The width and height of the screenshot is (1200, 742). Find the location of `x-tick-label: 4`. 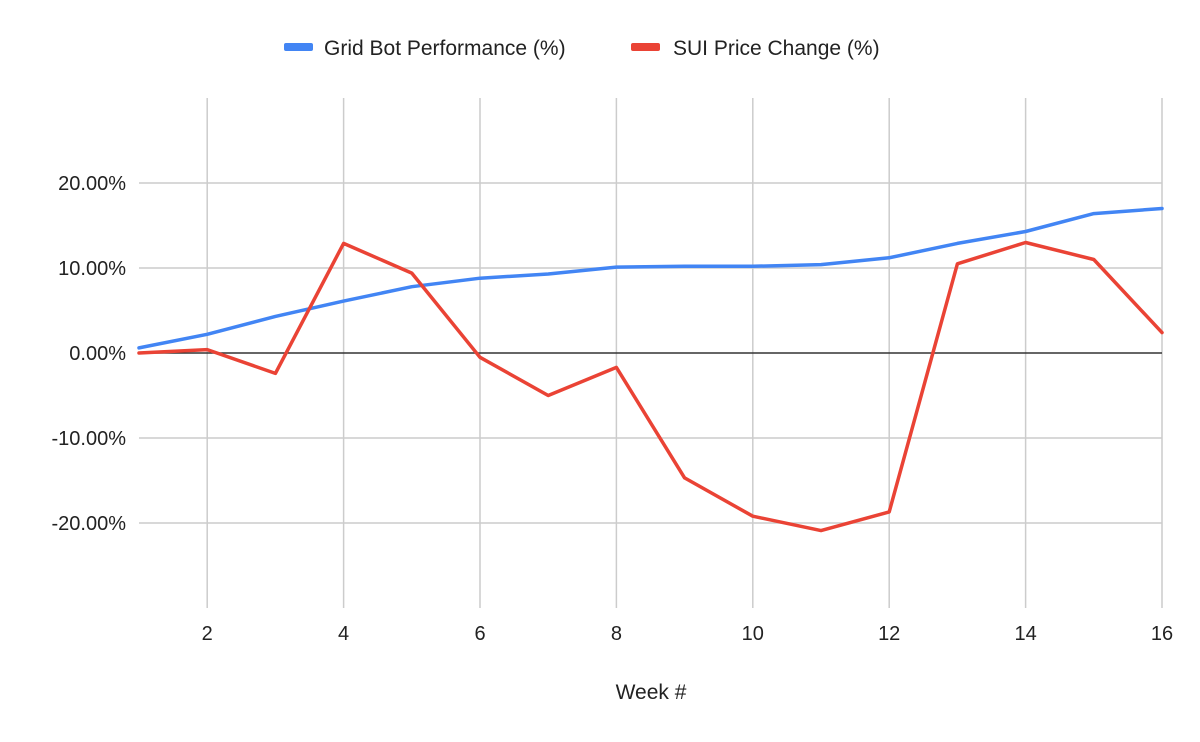

x-tick-label: 4 is located at coordinates (343, 634).